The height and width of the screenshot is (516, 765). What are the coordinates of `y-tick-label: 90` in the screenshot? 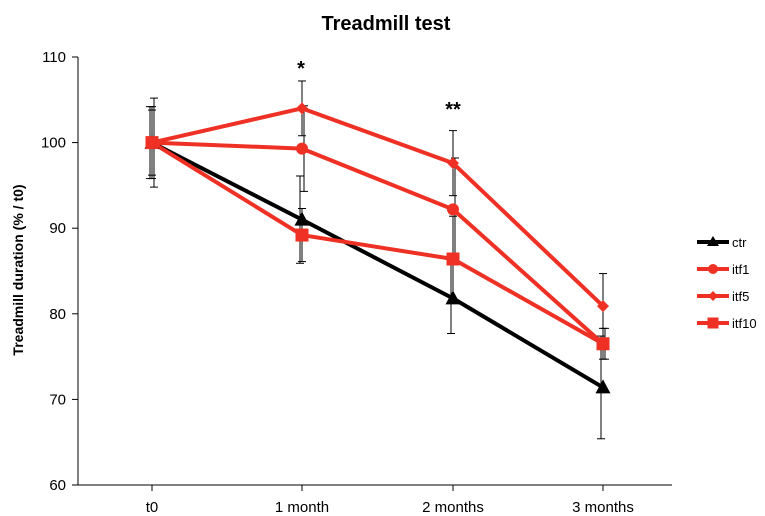 It's located at (57, 228).